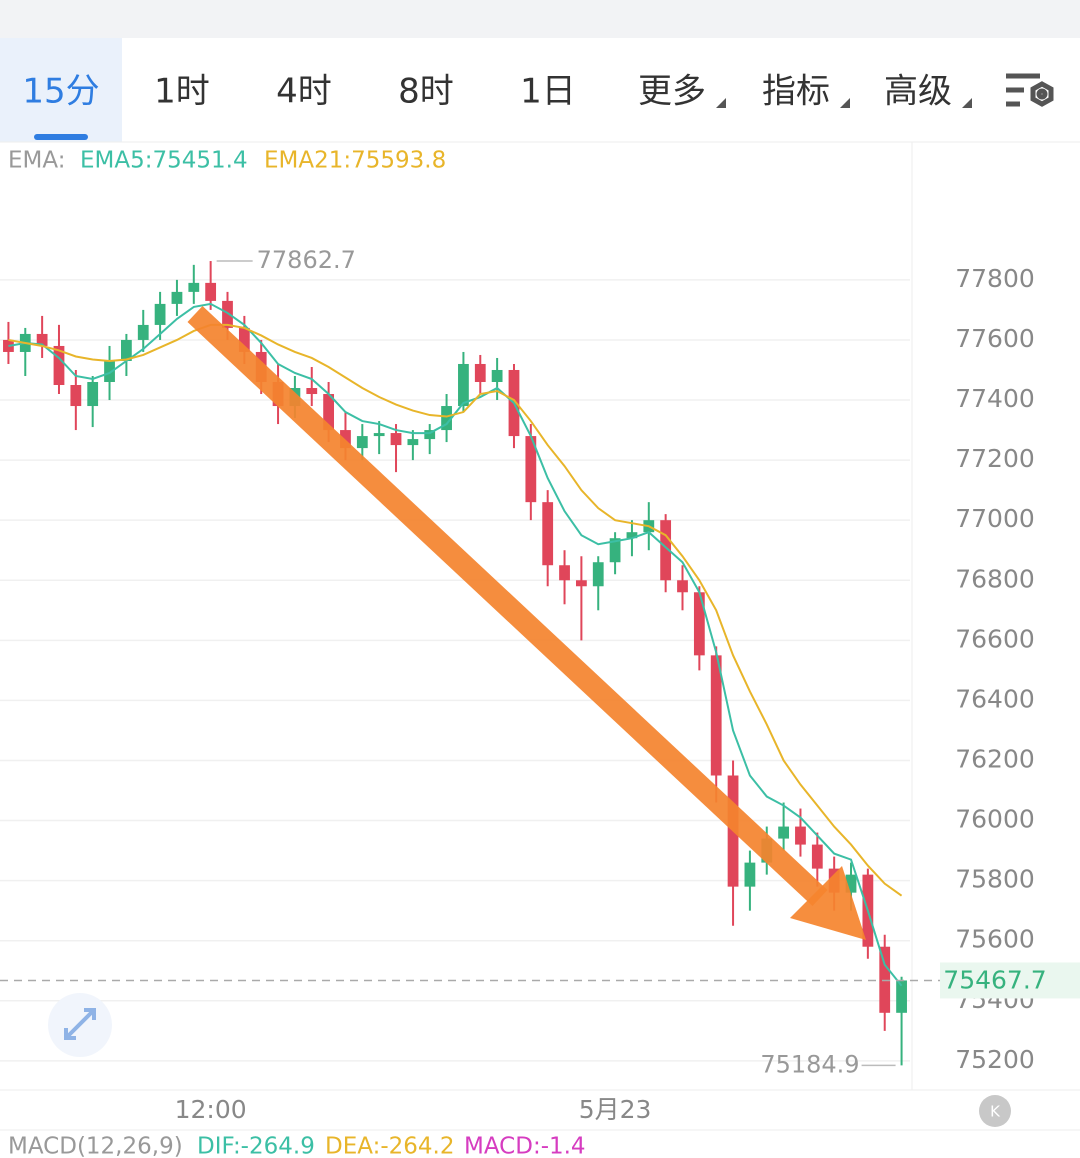 The width and height of the screenshot is (1080, 1158). I want to click on last-price-bg, so click(1010, 980).